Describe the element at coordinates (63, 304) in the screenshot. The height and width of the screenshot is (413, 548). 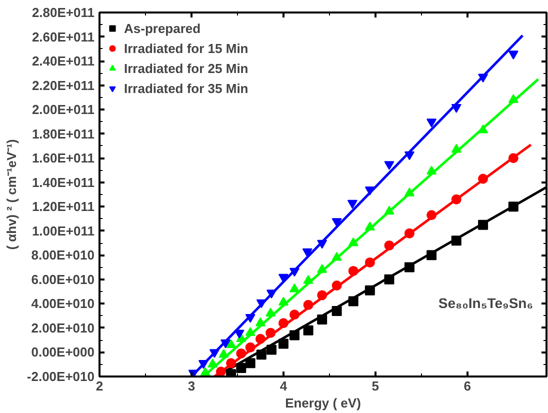
I see `y-tick-label: 4.00E+010` at that location.